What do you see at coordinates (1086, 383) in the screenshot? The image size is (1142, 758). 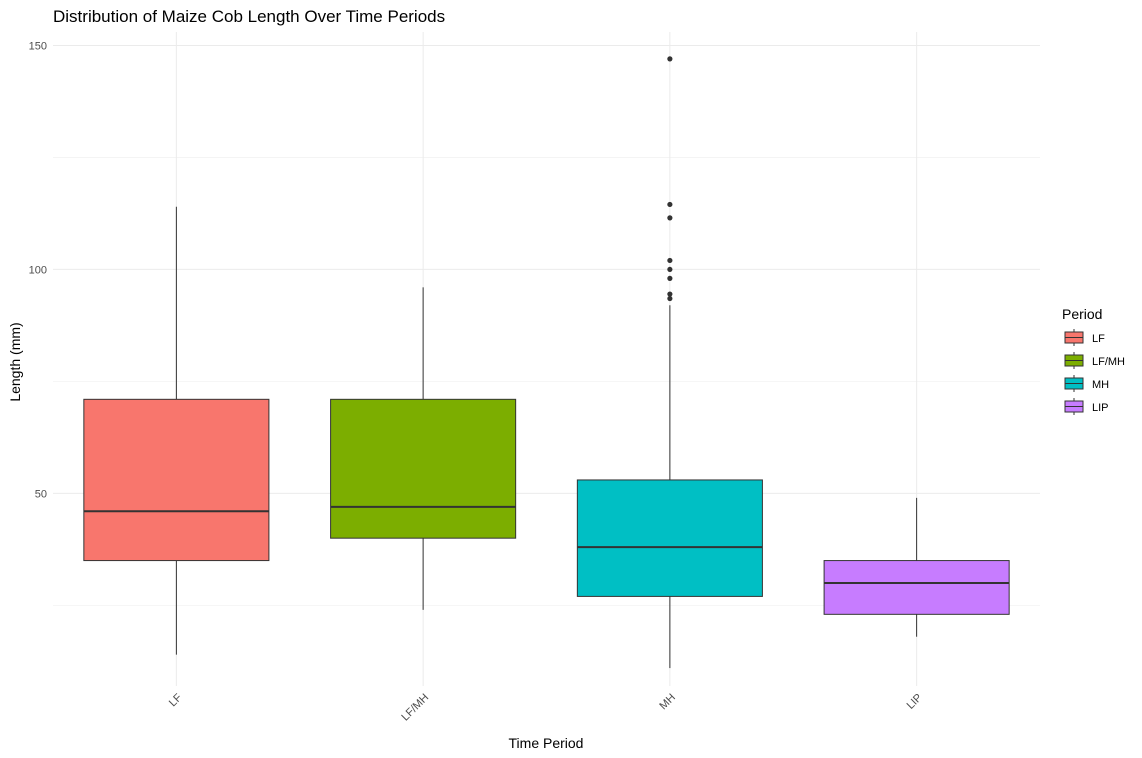 I see `legend-item: MH` at bounding box center [1086, 383].